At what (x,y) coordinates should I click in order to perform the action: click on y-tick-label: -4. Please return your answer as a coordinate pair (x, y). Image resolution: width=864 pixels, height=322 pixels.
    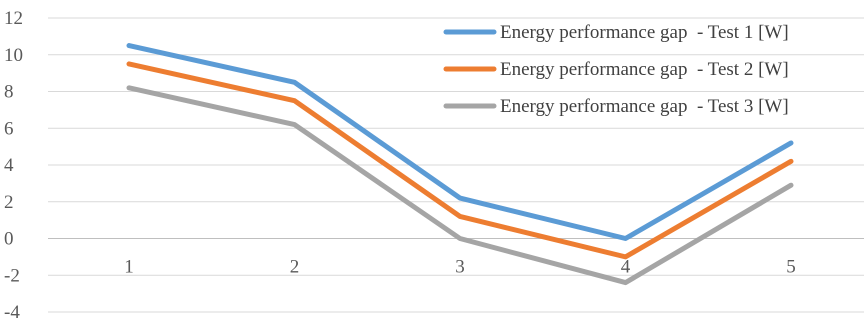
    Looking at the image, I should click on (12, 312).